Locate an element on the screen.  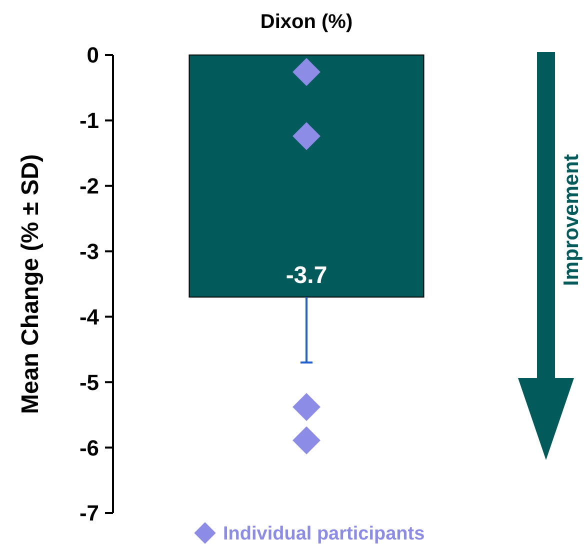
y-tick-label: 0 is located at coordinates (92, 55).